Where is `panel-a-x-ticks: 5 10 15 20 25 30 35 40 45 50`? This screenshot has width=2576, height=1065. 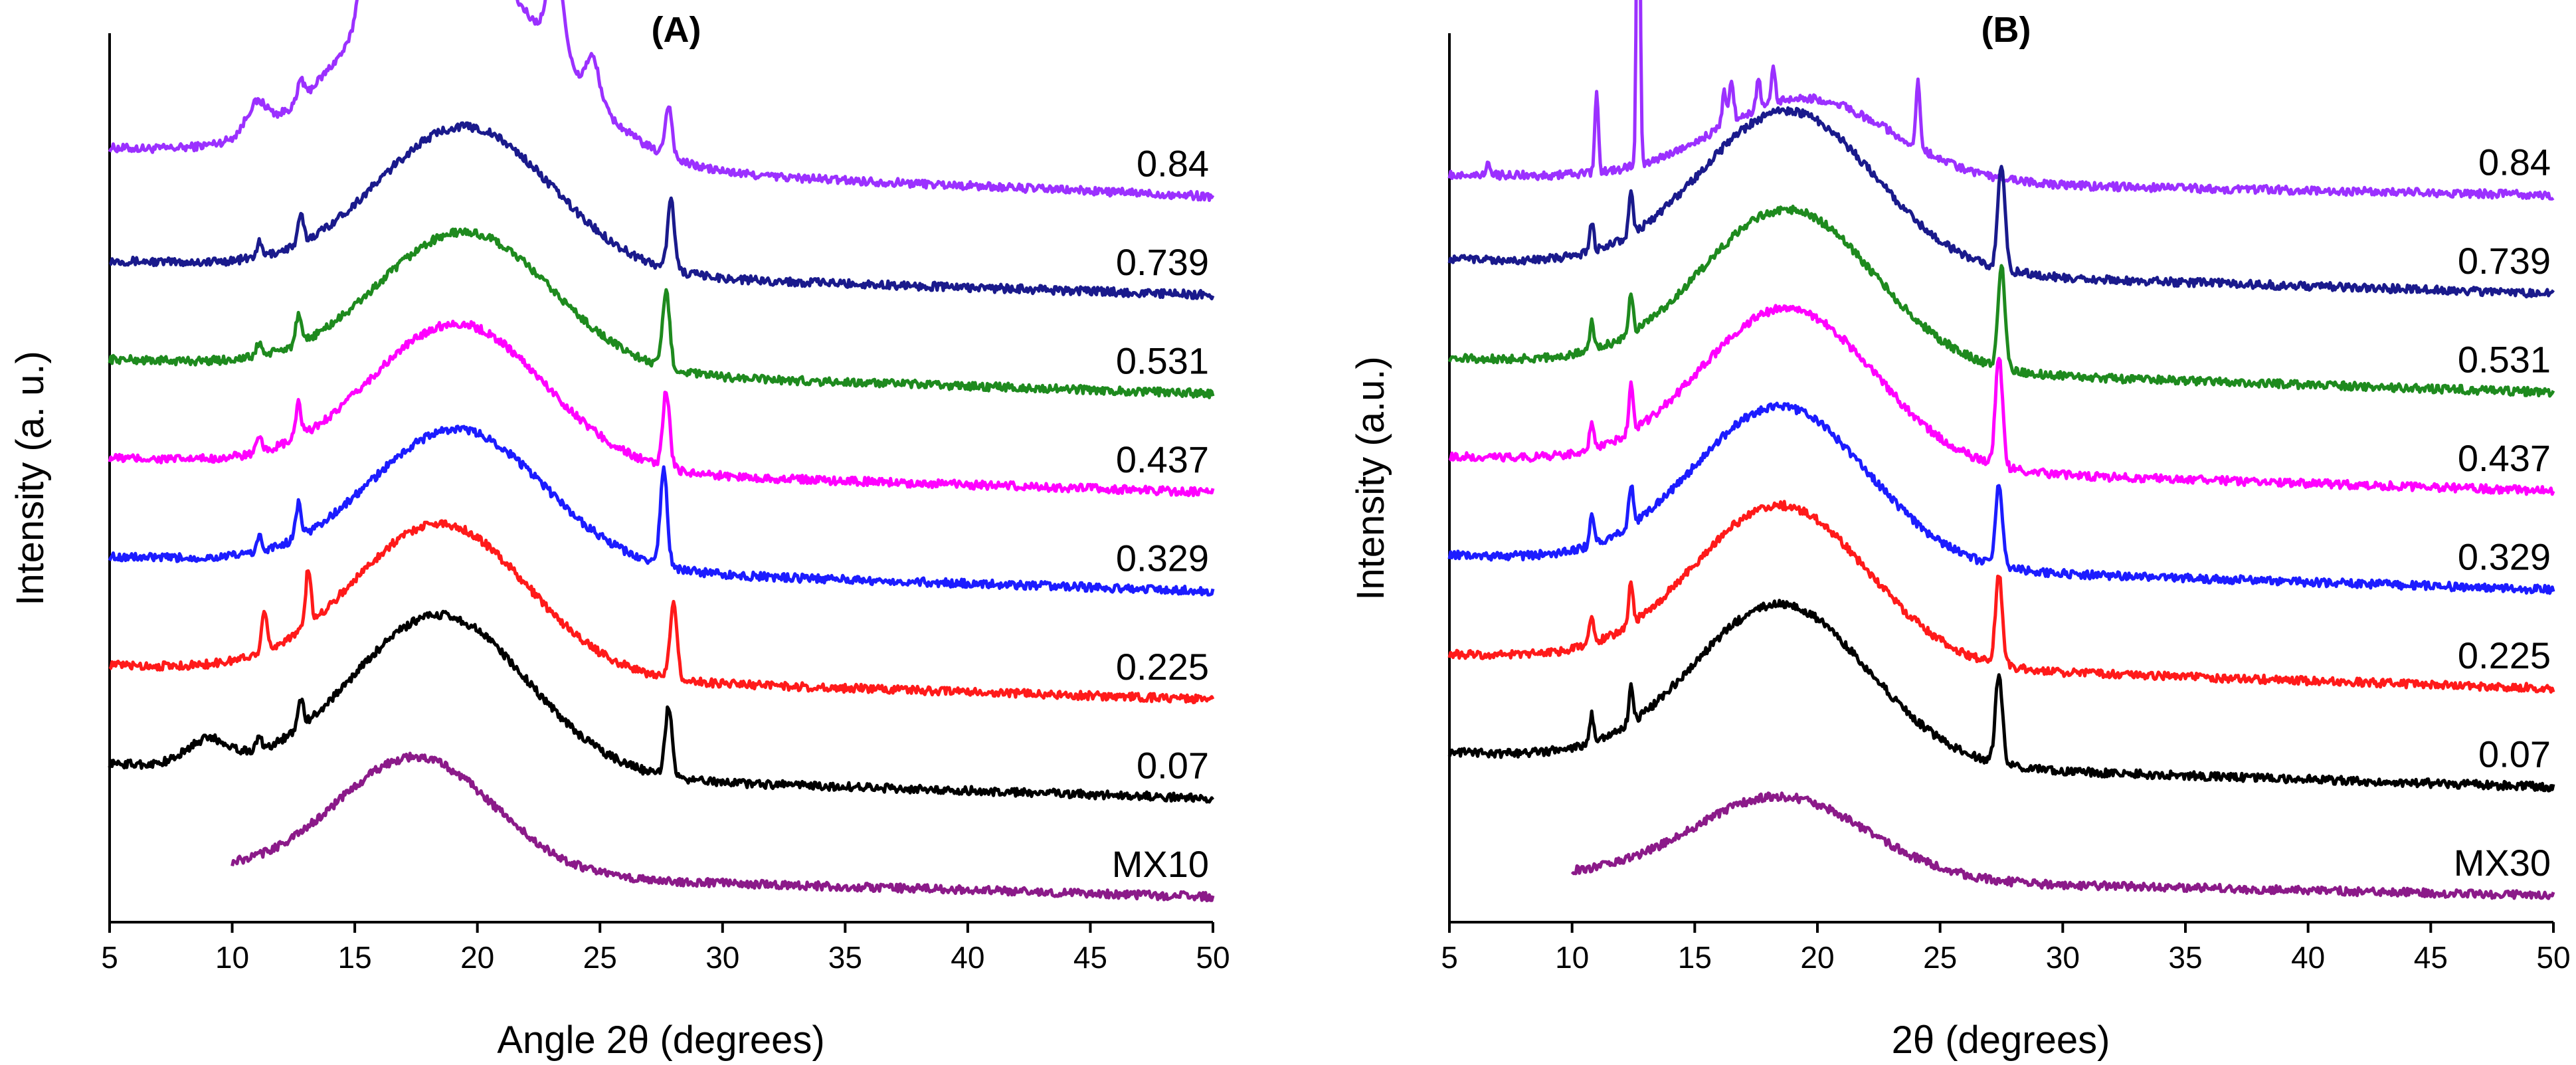 panel-a-x-ticks: 5 10 15 20 25 30 35 40 45 50 is located at coordinates (665, 948).